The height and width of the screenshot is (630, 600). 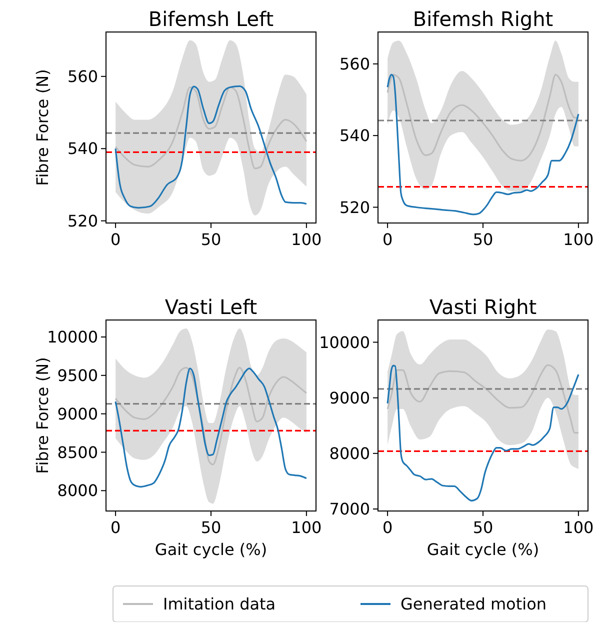 I want to click on legend-label: Generated motion, so click(x=473, y=604).